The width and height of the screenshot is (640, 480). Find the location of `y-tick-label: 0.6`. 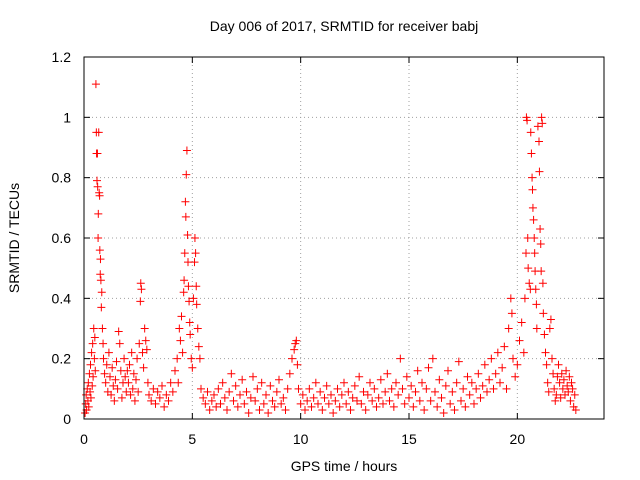

y-tick-label: 0.6 is located at coordinates (62, 238).